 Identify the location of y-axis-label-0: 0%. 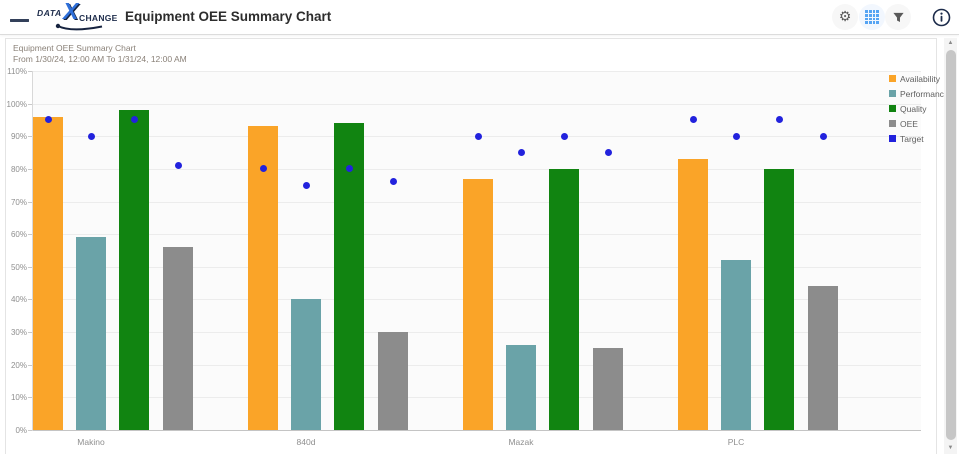
(21, 430).